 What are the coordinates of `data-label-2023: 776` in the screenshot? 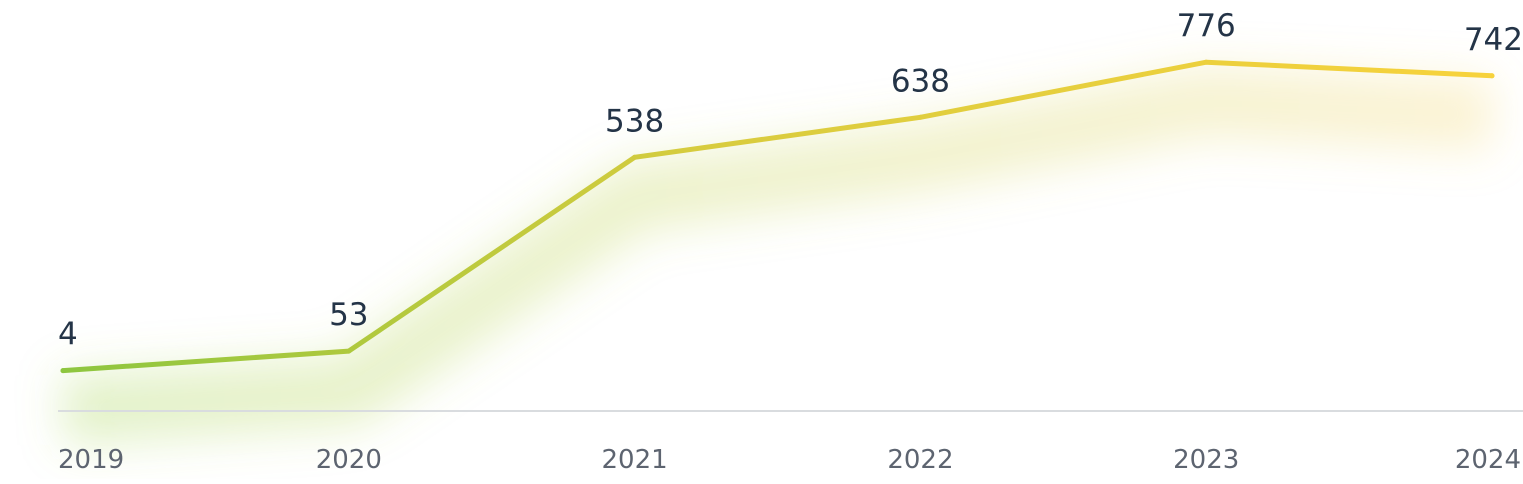 It's located at (1206, 26).